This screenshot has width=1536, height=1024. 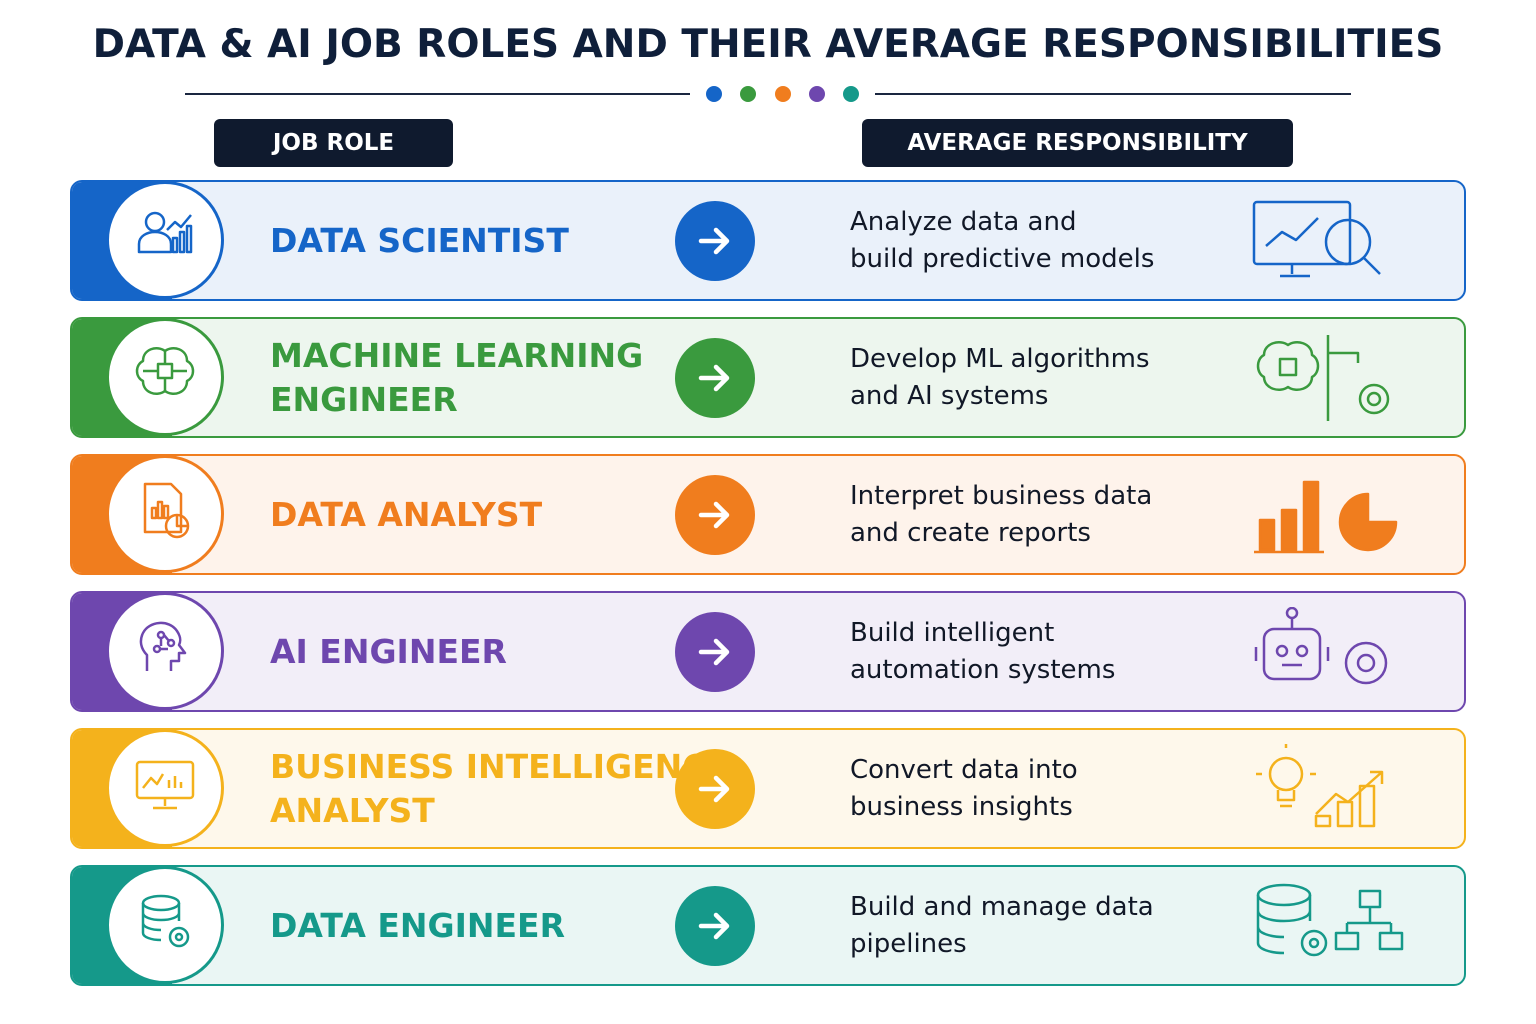 I want to click on role-line: MACHINE LEARNING, so click(x=457, y=355).